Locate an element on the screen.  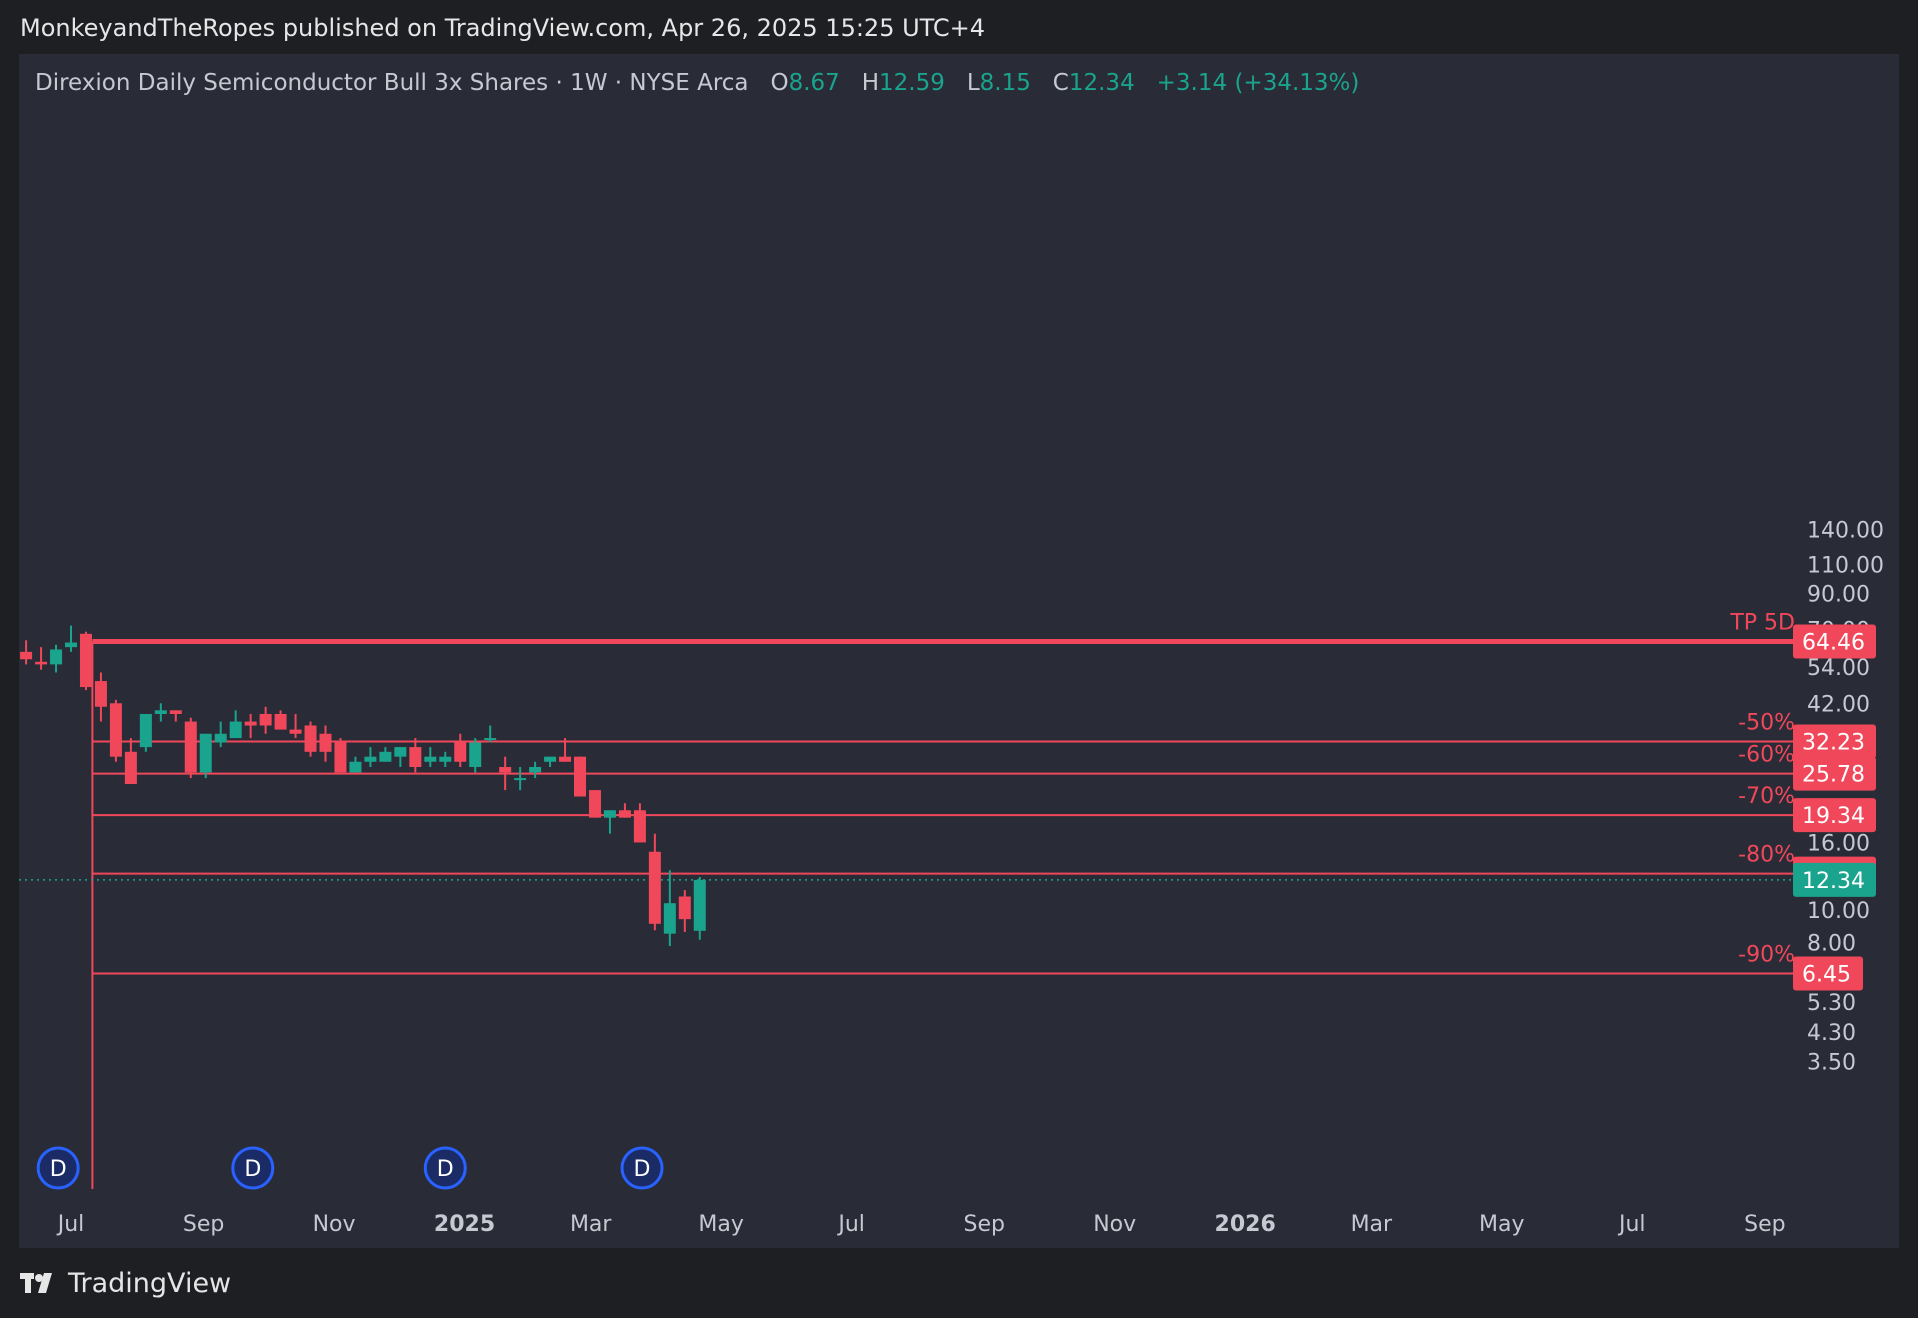
x-tick-label: 2025 is located at coordinates (464, 1224).